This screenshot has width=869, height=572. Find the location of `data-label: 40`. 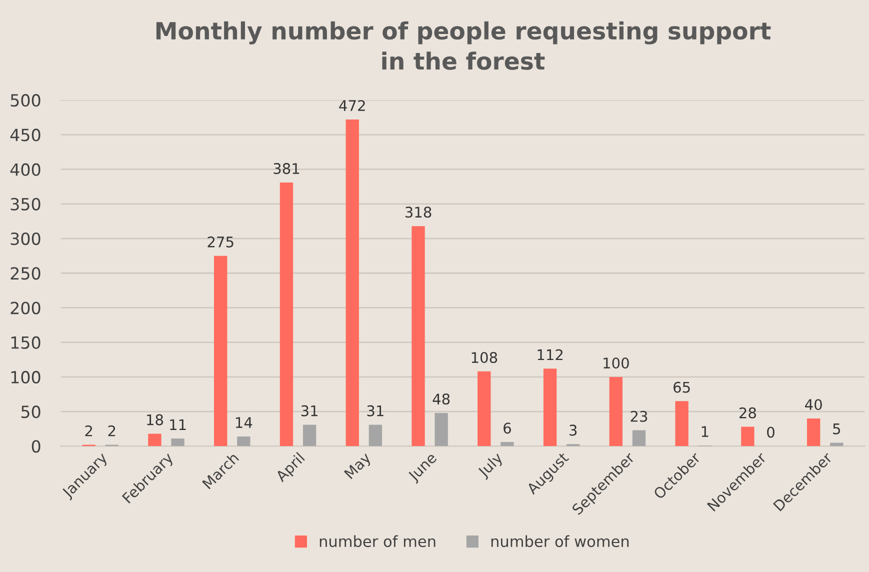

data-label: 40 is located at coordinates (813, 404).